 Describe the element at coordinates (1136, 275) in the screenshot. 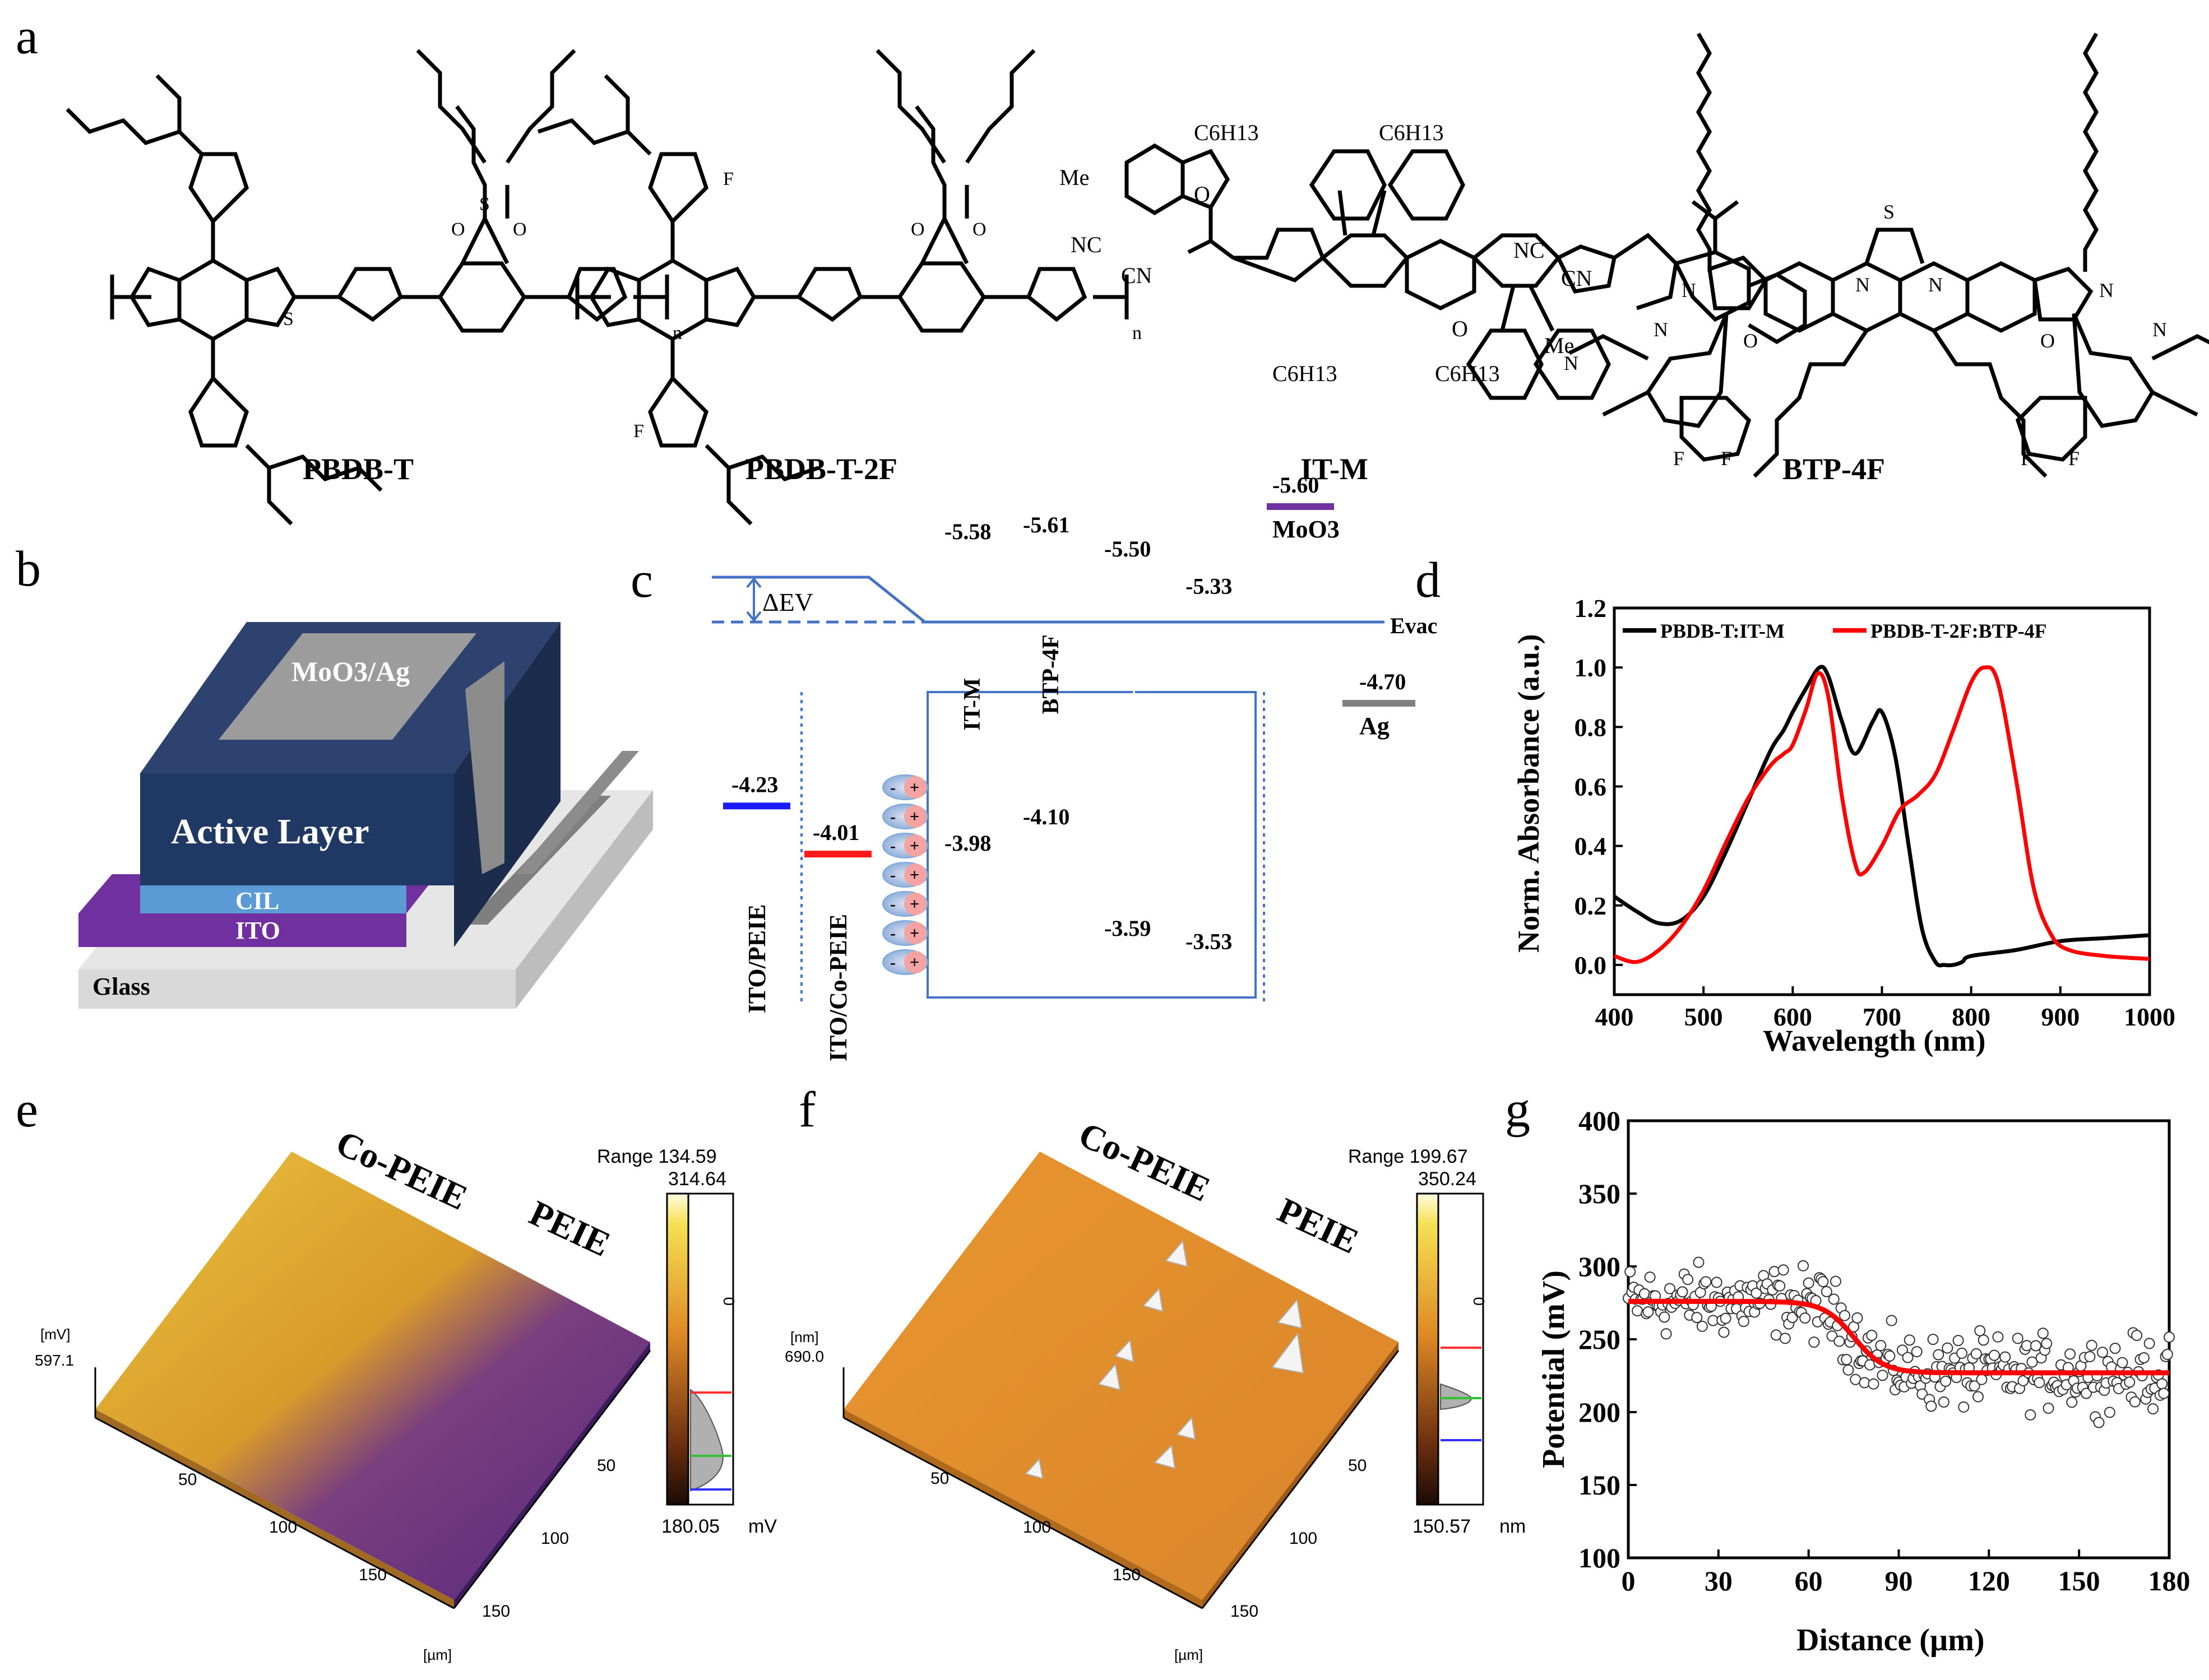

I see `it-m-cn1: CN` at that location.